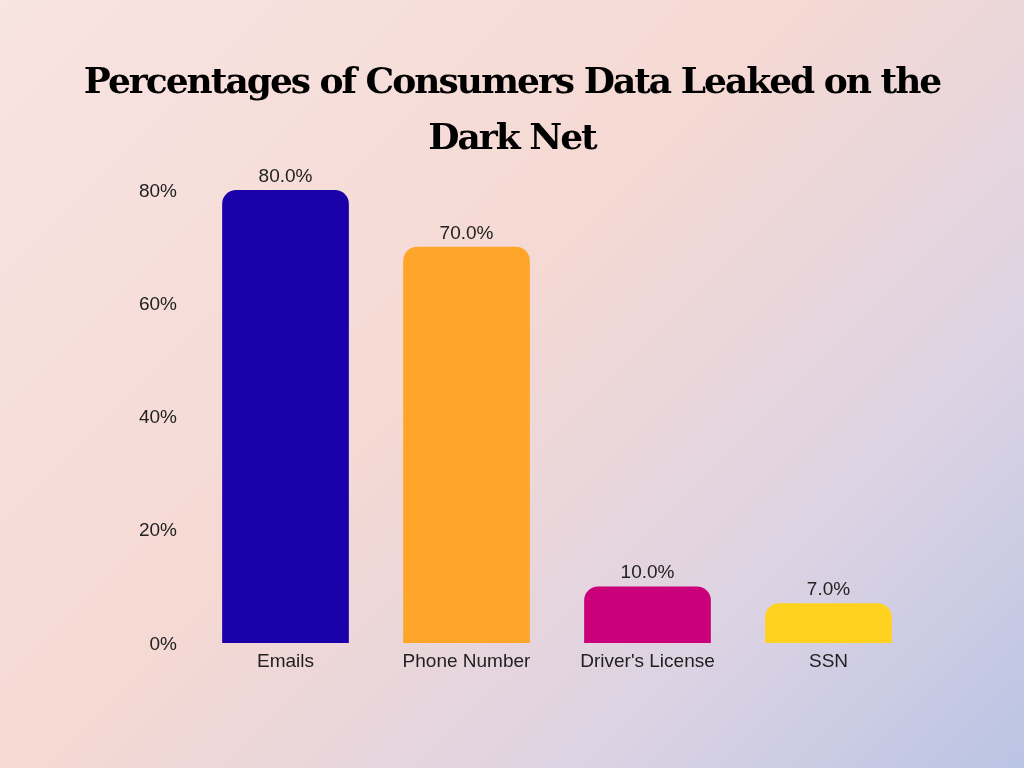 The width and height of the screenshot is (1024, 768). What do you see at coordinates (158, 530) in the screenshot?
I see `y-tick-label: 20%` at bounding box center [158, 530].